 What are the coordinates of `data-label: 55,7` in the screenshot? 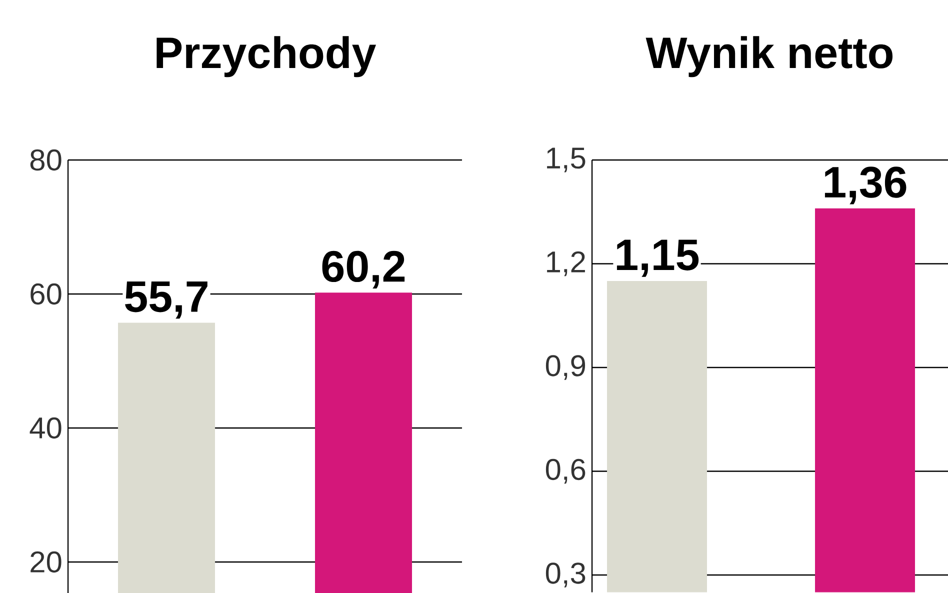 It's located at (166, 300).